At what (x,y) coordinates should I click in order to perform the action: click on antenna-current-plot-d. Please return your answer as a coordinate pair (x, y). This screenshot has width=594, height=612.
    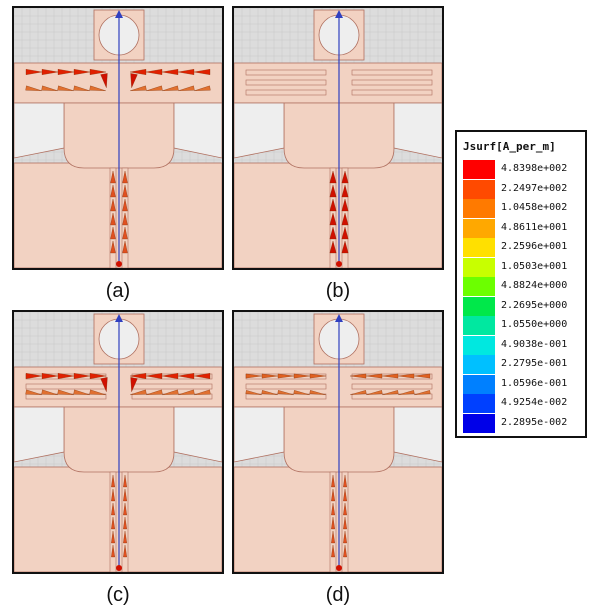
    Looking at the image, I should click on (338, 442).